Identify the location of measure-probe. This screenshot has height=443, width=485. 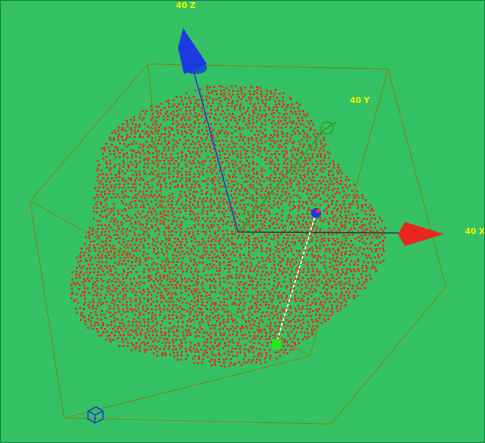
(296, 278).